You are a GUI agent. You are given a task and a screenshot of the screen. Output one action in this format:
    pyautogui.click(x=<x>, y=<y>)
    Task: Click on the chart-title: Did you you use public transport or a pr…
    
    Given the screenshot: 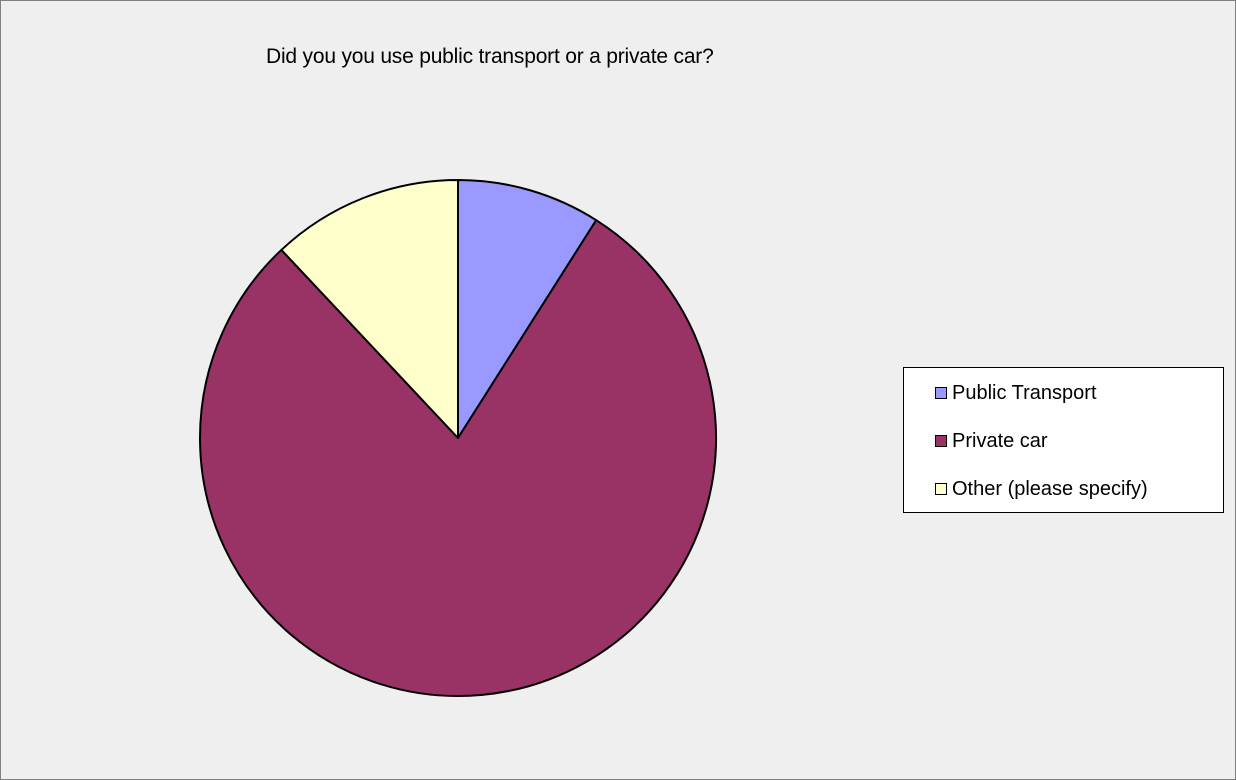 What is the action you would take?
    pyautogui.click(x=490, y=56)
    